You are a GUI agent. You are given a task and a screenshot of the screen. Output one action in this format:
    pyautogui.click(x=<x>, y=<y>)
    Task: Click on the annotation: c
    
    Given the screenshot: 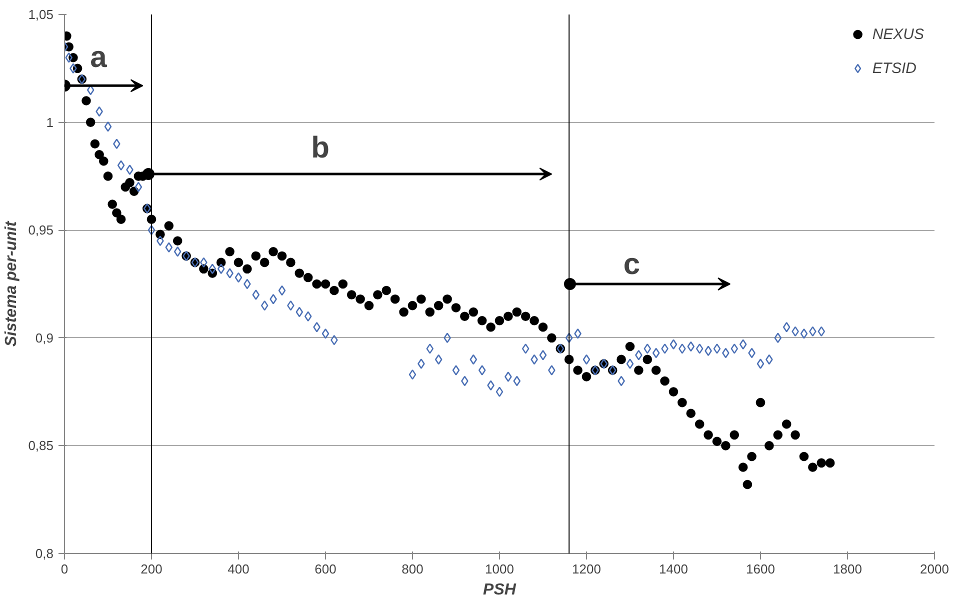 What is the action you would take?
    pyautogui.click(x=631, y=265)
    